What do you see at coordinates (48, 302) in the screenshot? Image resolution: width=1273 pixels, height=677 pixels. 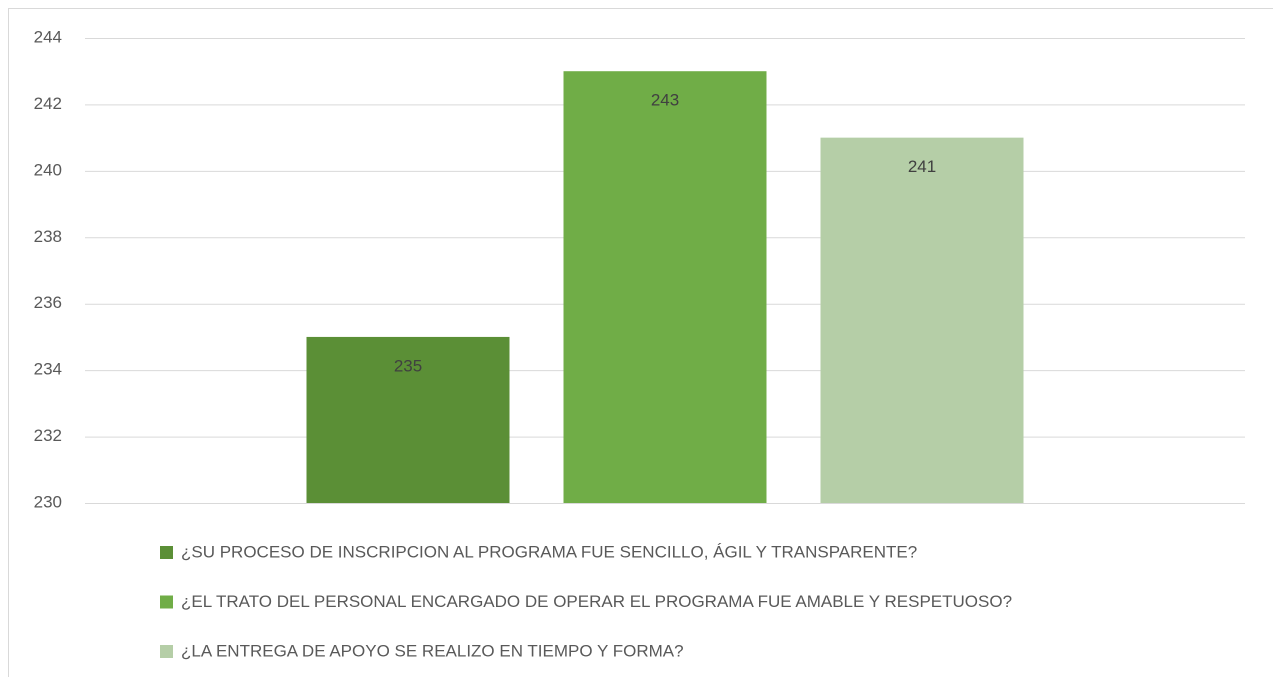 I see `y-tick-label: 236` at bounding box center [48, 302].